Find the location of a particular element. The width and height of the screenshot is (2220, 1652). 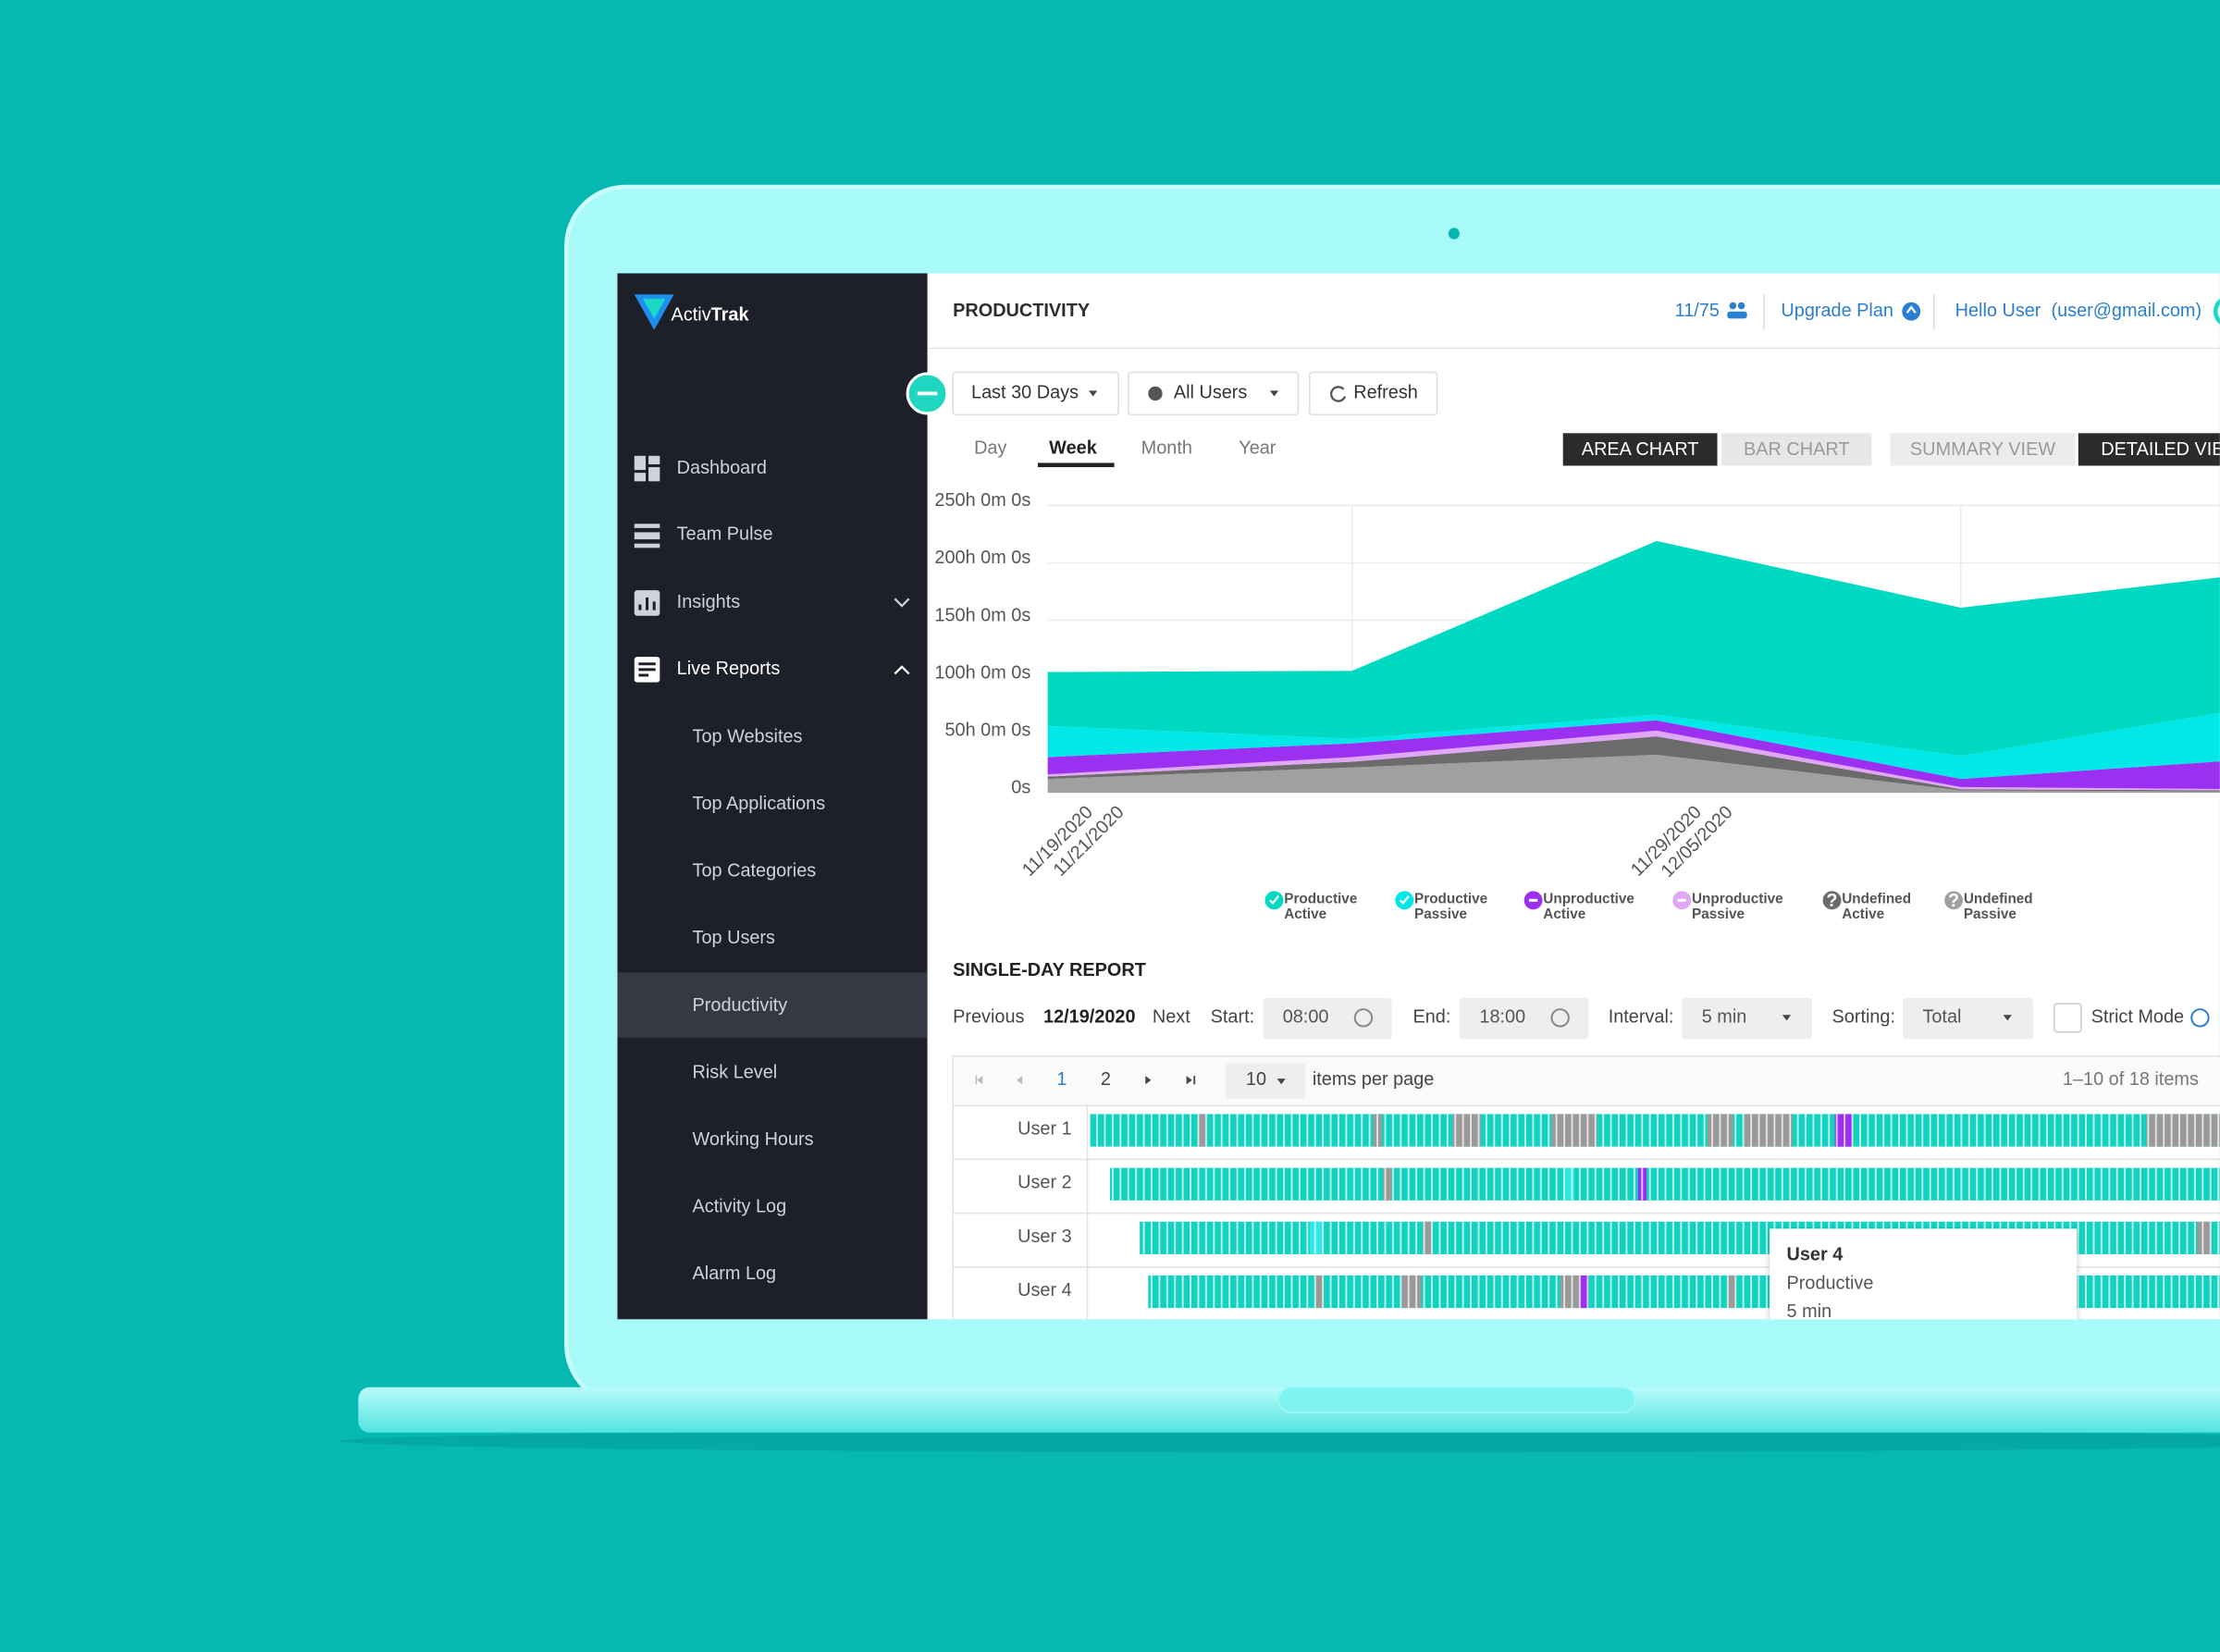

legend-item: Undefined Active is located at coordinates (1899, 913).